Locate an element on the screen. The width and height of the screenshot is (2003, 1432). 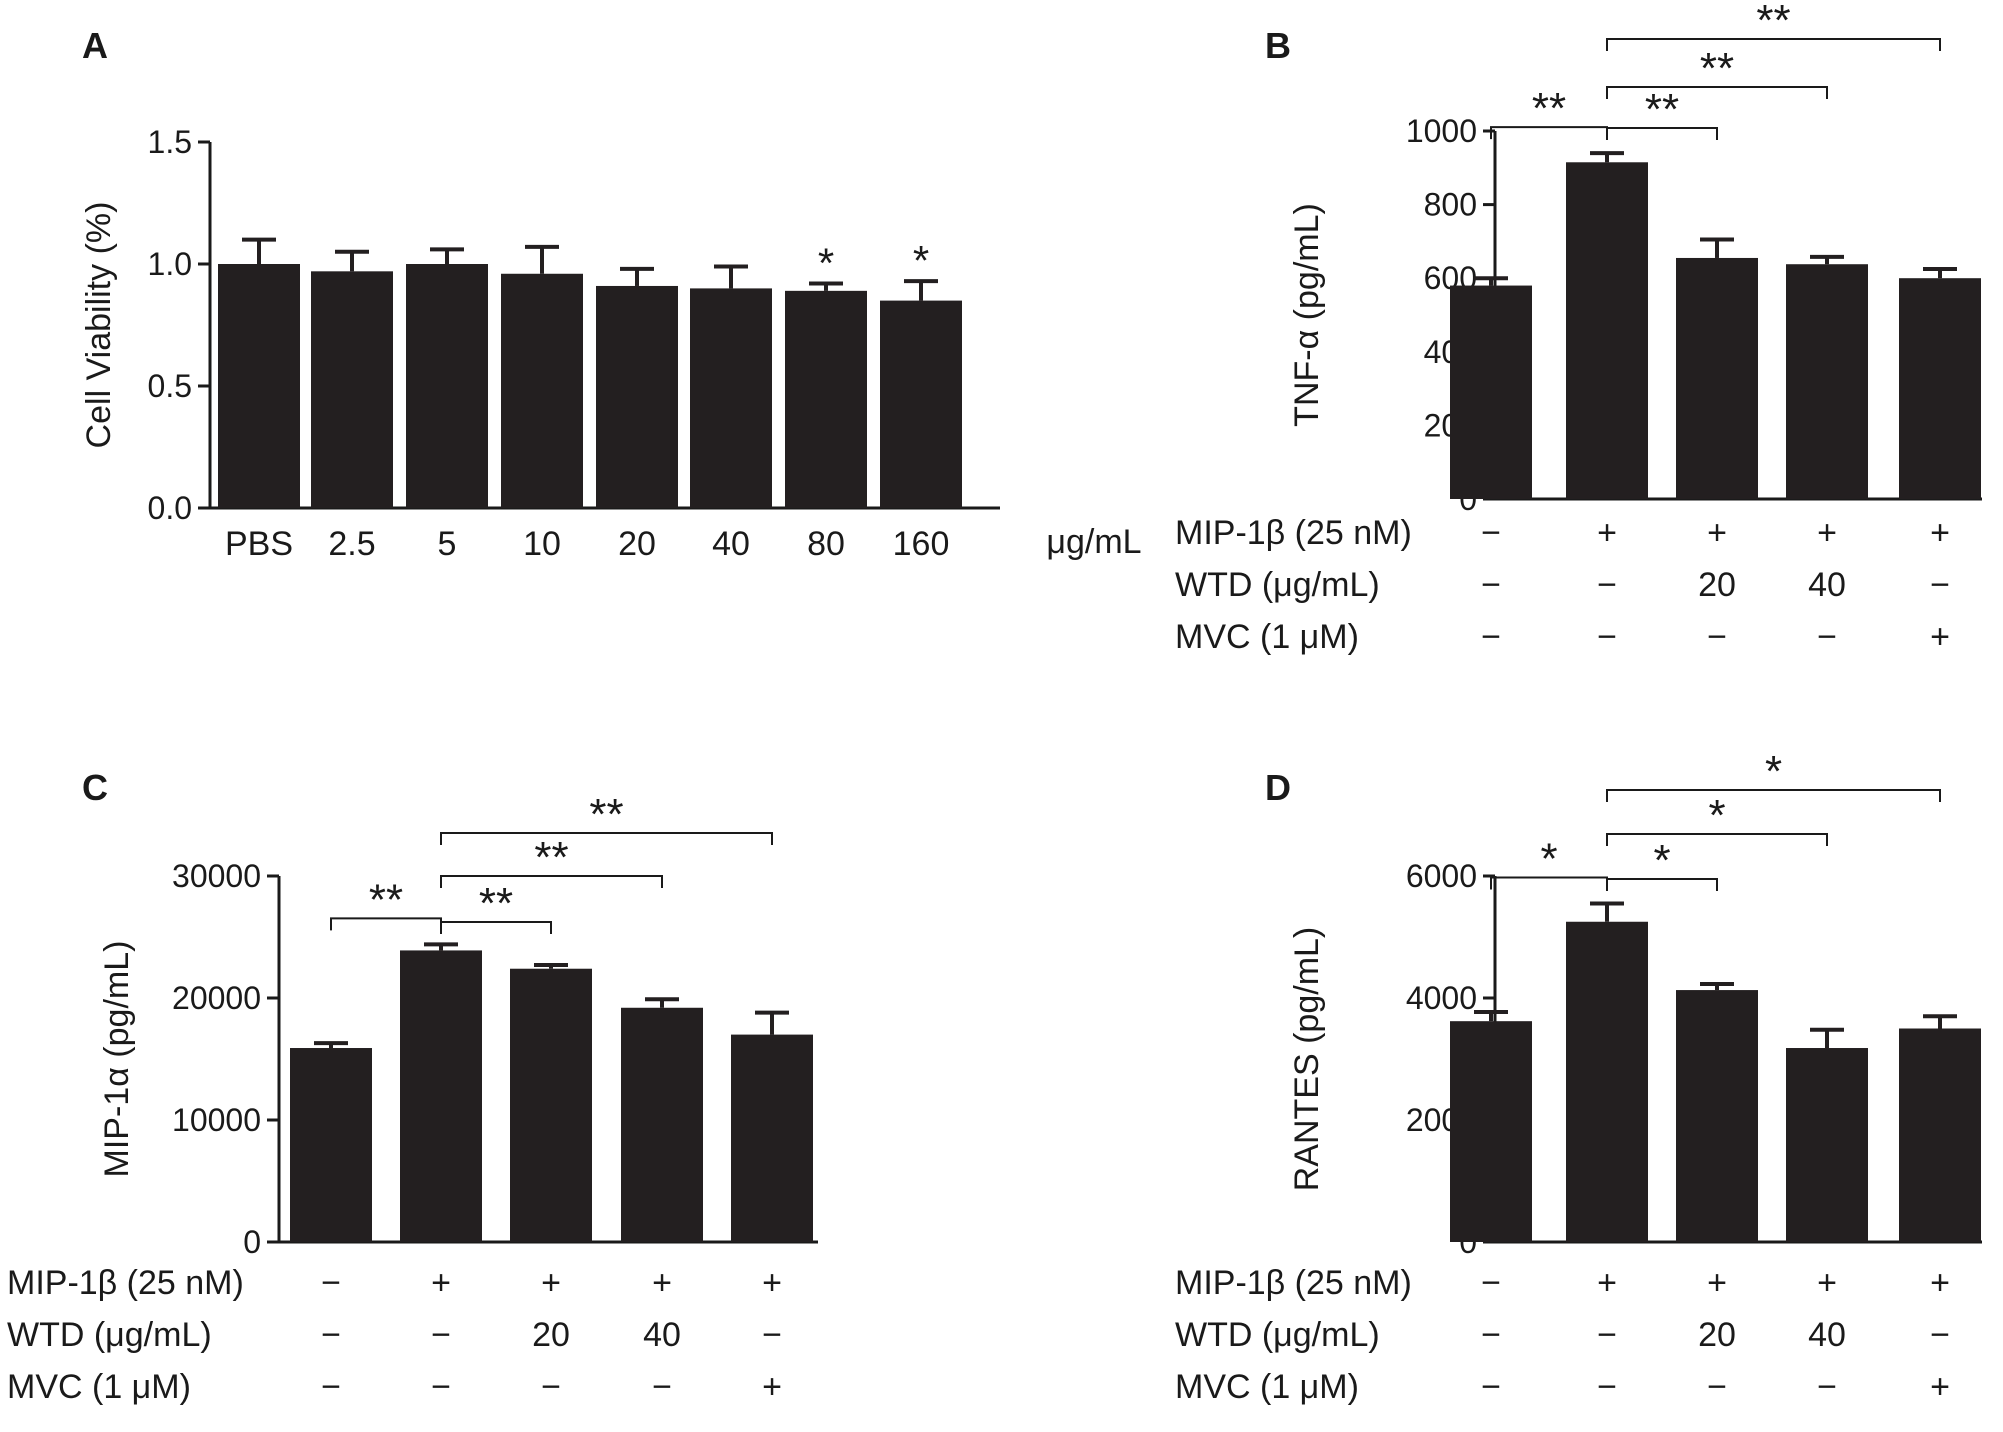
x-tick-label: 80 is located at coordinates (826, 544).